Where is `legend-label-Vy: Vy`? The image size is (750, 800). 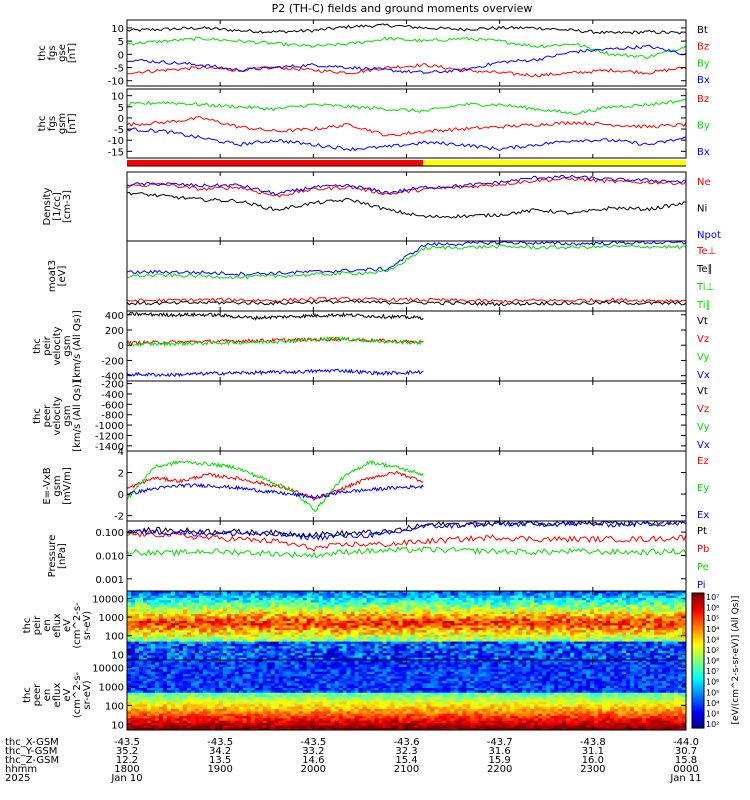 legend-label-Vy: Vy is located at coordinates (703, 357).